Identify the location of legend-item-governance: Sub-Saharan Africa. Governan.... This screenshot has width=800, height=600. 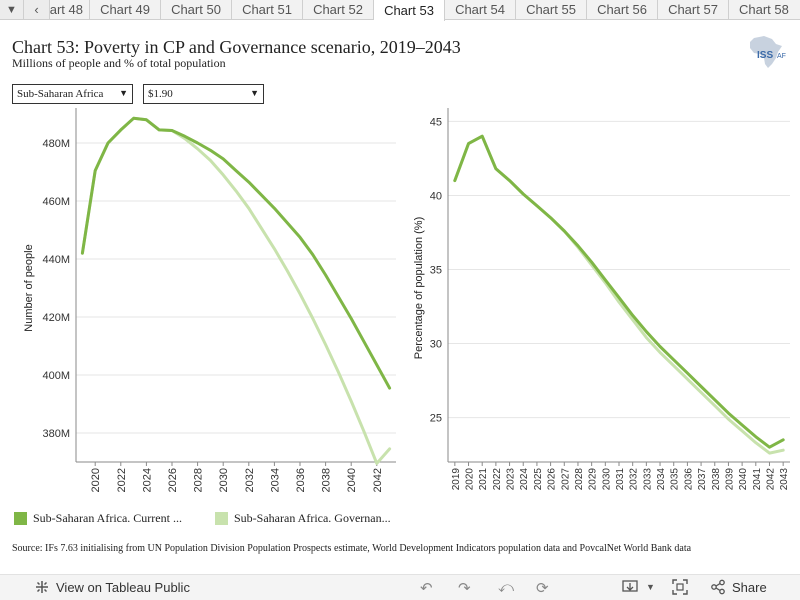
(303, 518).